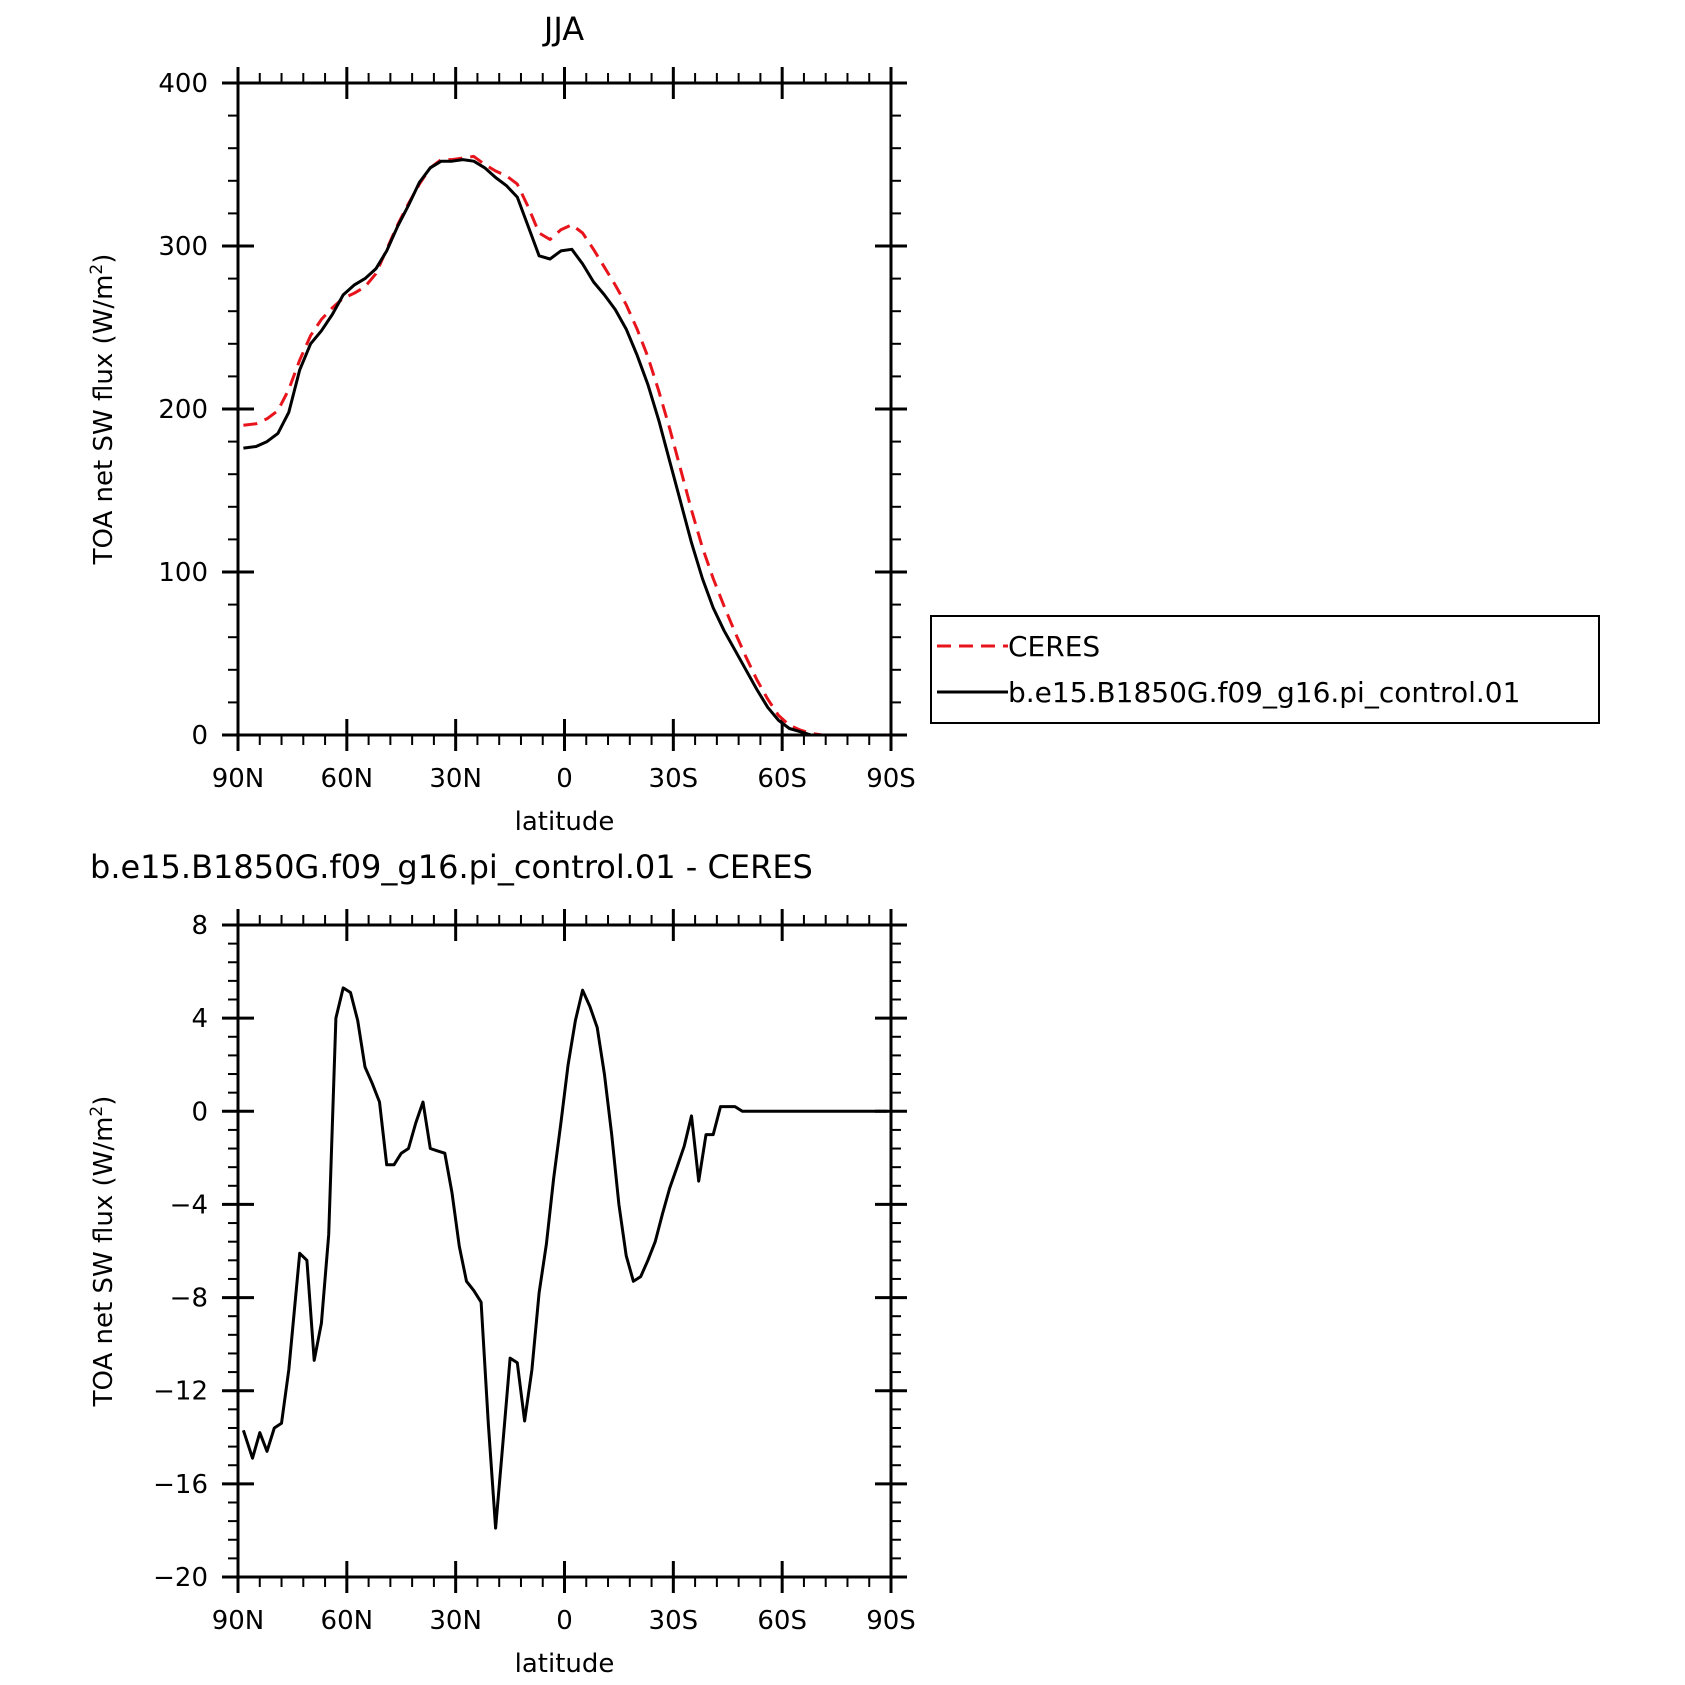  Describe the element at coordinates (183, 247) in the screenshot. I see `y-tick-label: 300` at that location.